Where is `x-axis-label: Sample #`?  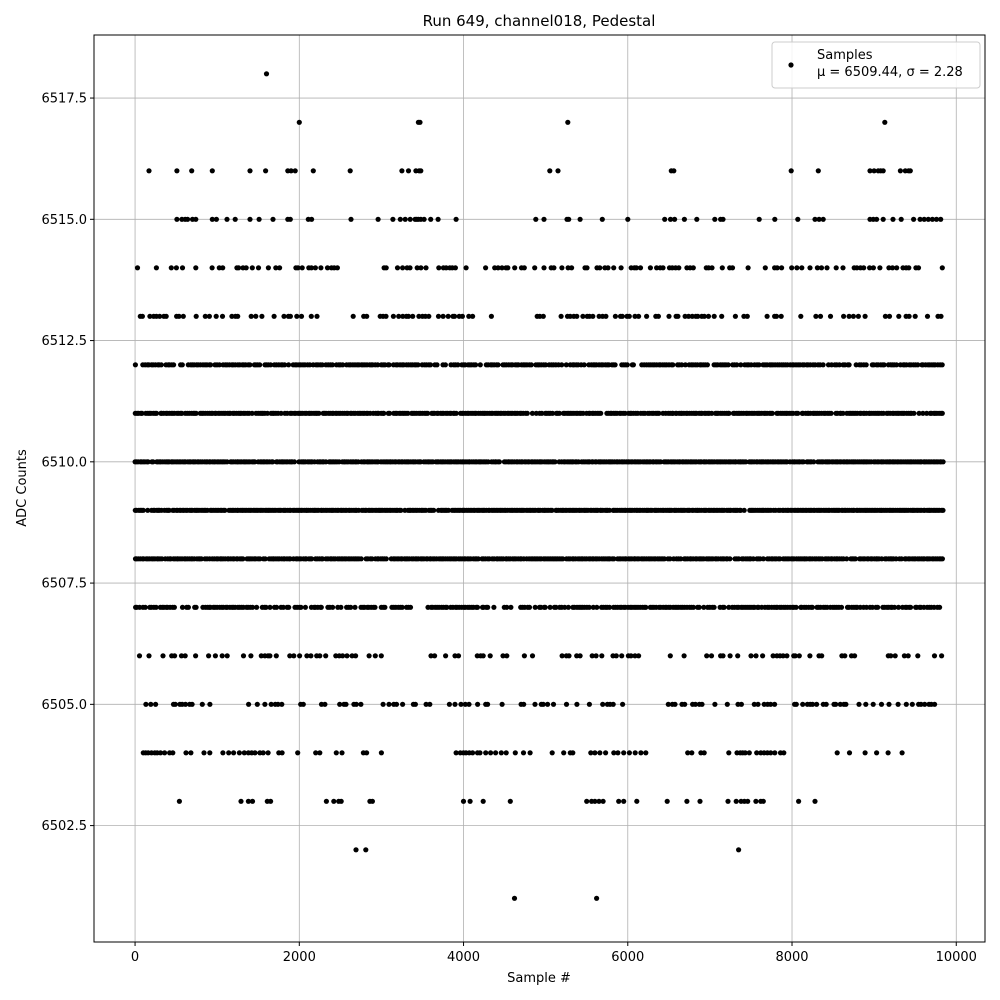 x-axis-label: Sample # is located at coordinates (539, 978).